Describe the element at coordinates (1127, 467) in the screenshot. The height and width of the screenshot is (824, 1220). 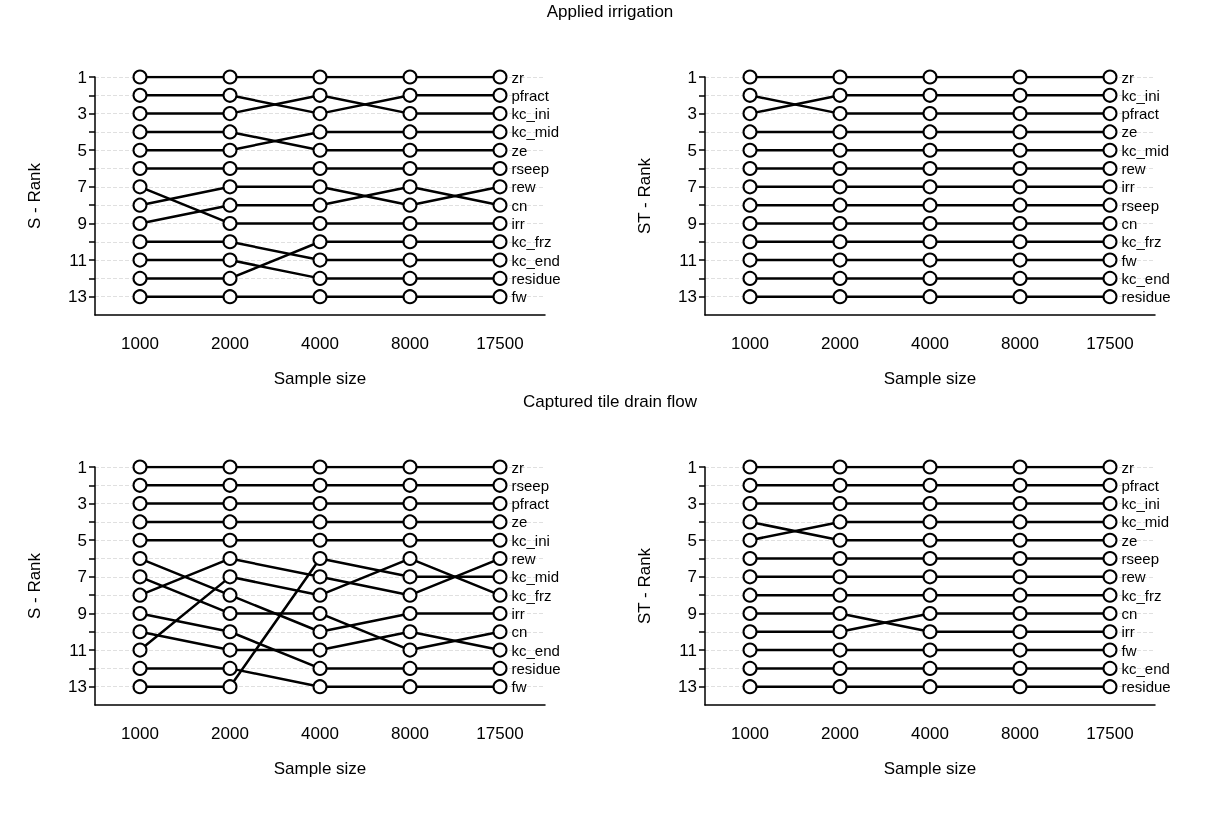
I see `series-label: zr` at that location.